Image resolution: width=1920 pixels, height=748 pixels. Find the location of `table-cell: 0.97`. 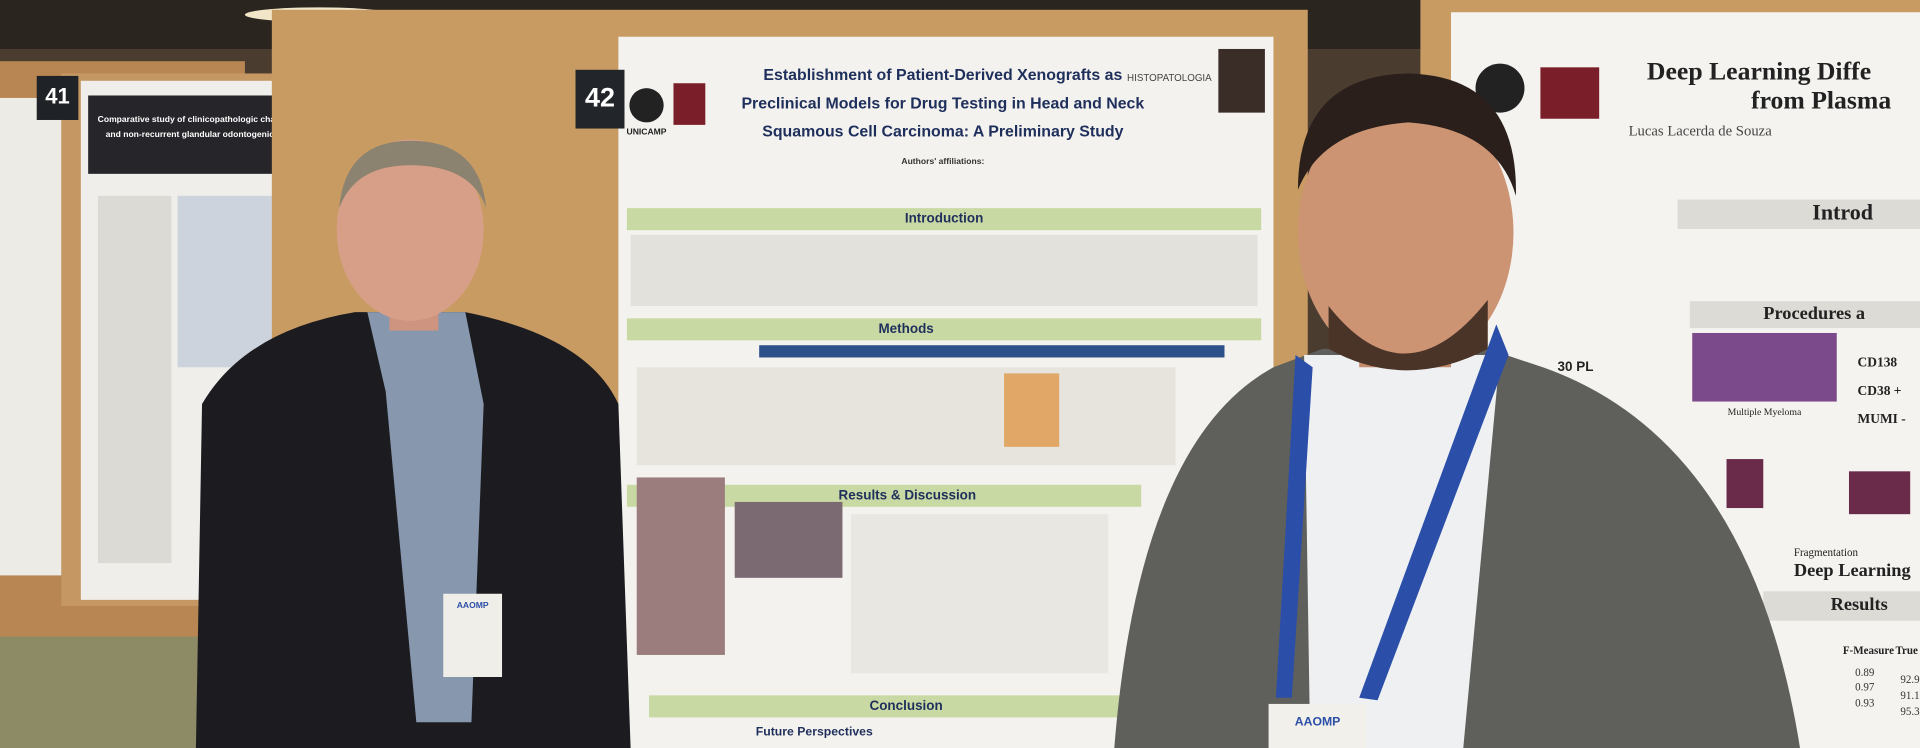

table-cell: 0.97 is located at coordinates (1865, 688).